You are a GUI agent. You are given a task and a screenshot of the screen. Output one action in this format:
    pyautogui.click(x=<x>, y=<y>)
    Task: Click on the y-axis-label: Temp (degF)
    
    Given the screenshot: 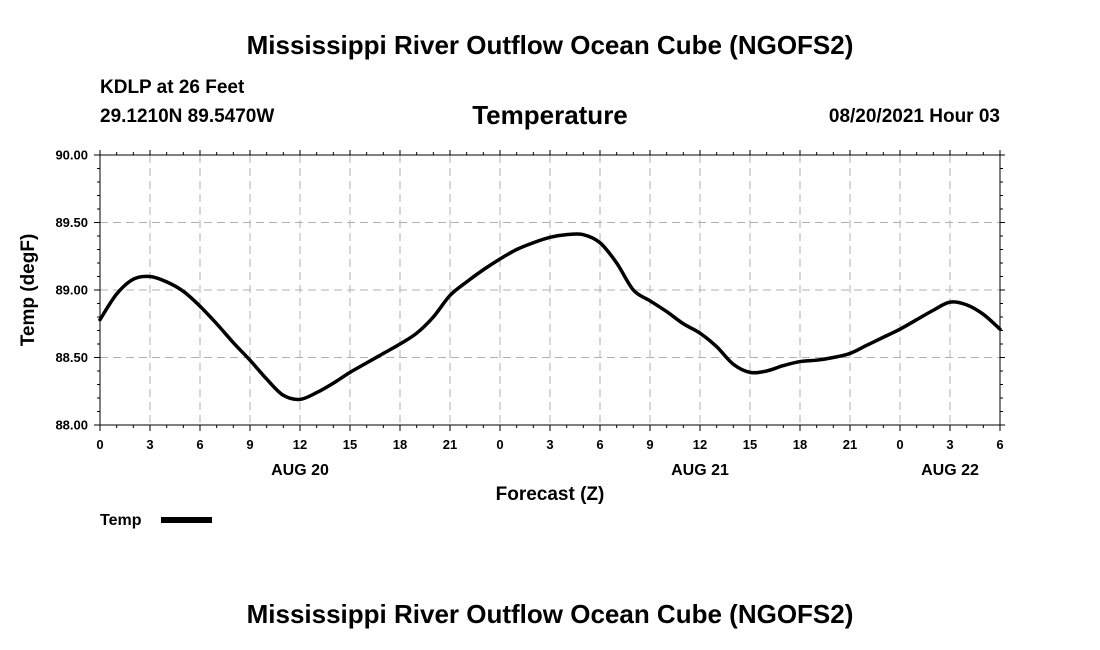 What is the action you would take?
    pyautogui.click(x=28, y=290)
    